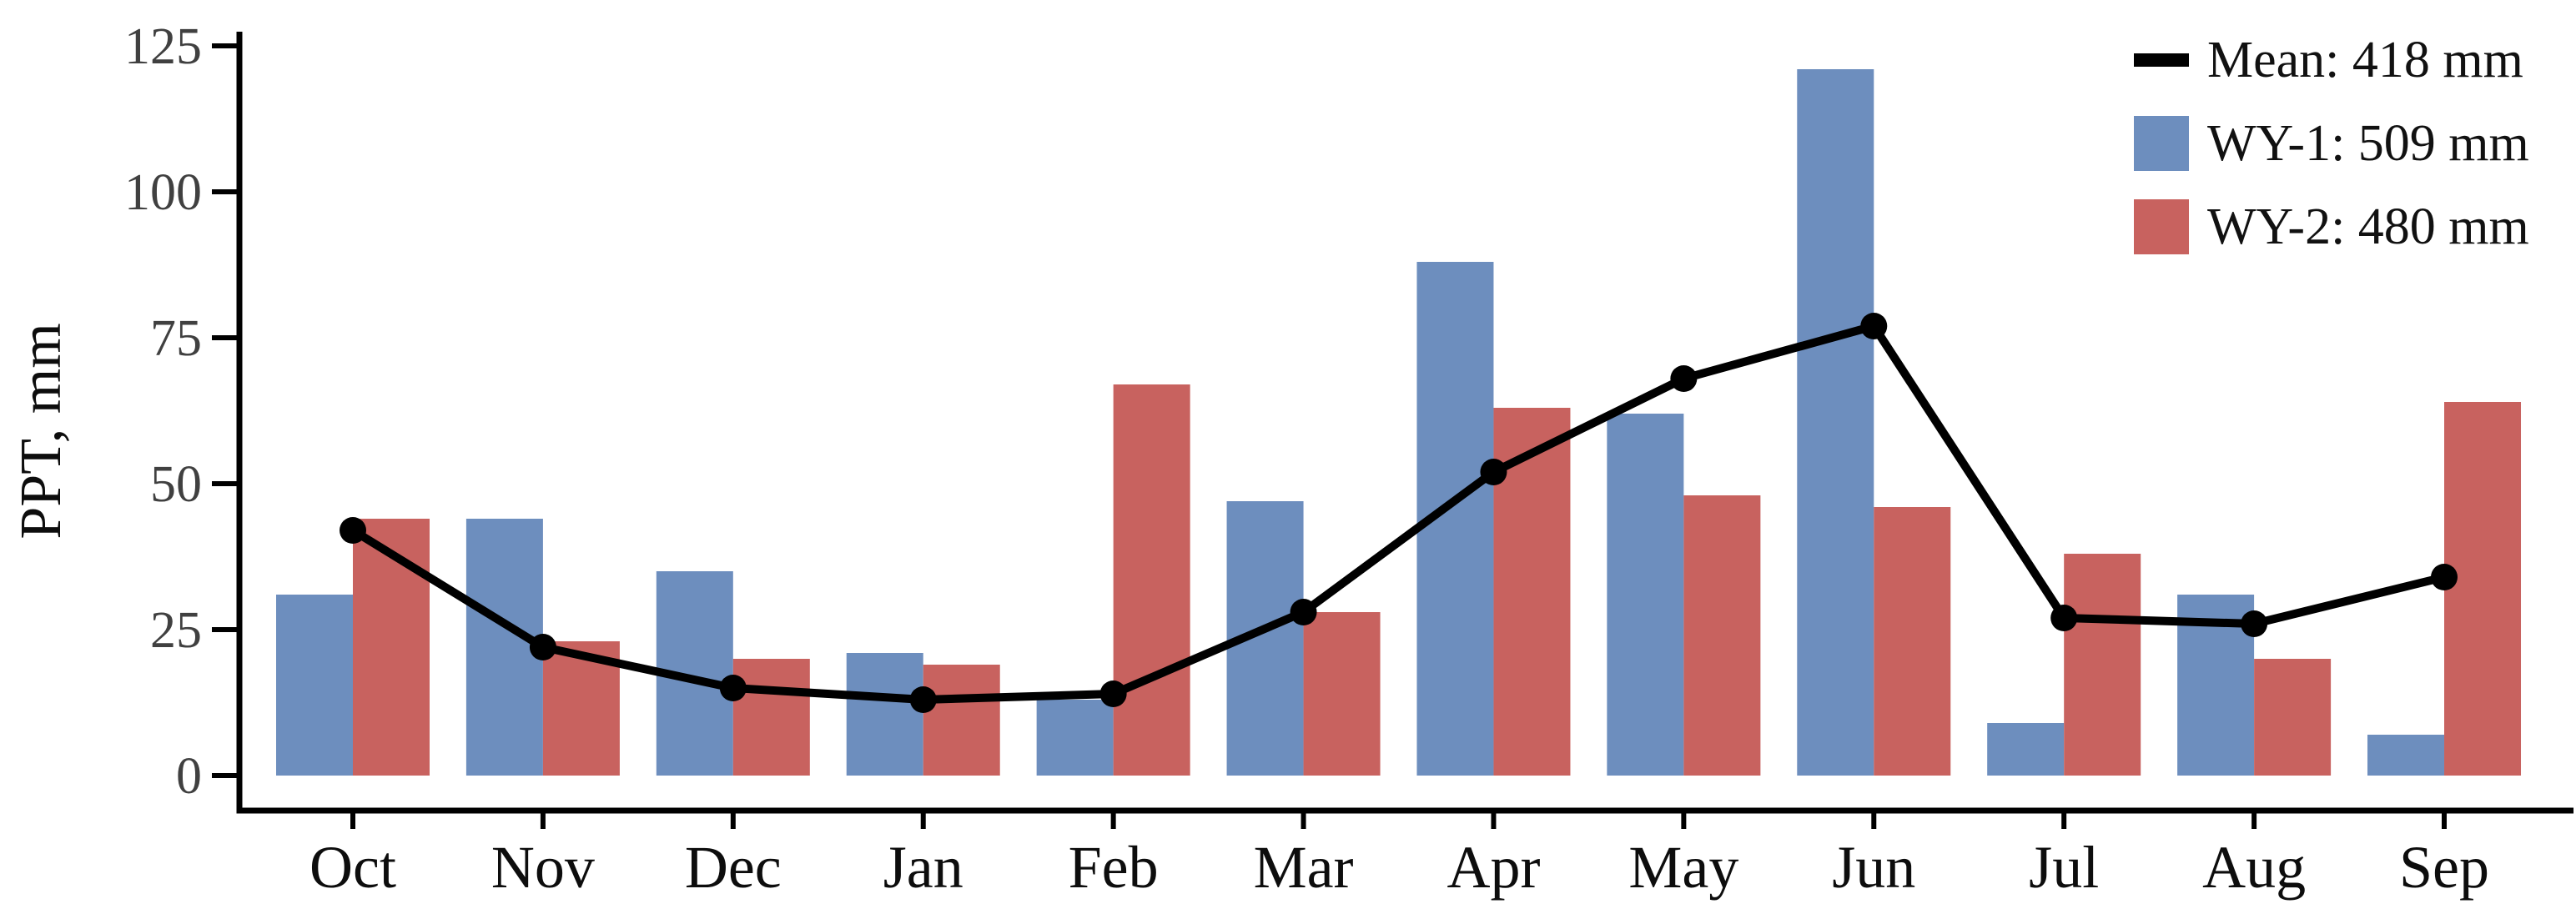  Describe the element at coordinates (2102, 665) in the screenshot. I see `bar-wy2-jul` at that location.